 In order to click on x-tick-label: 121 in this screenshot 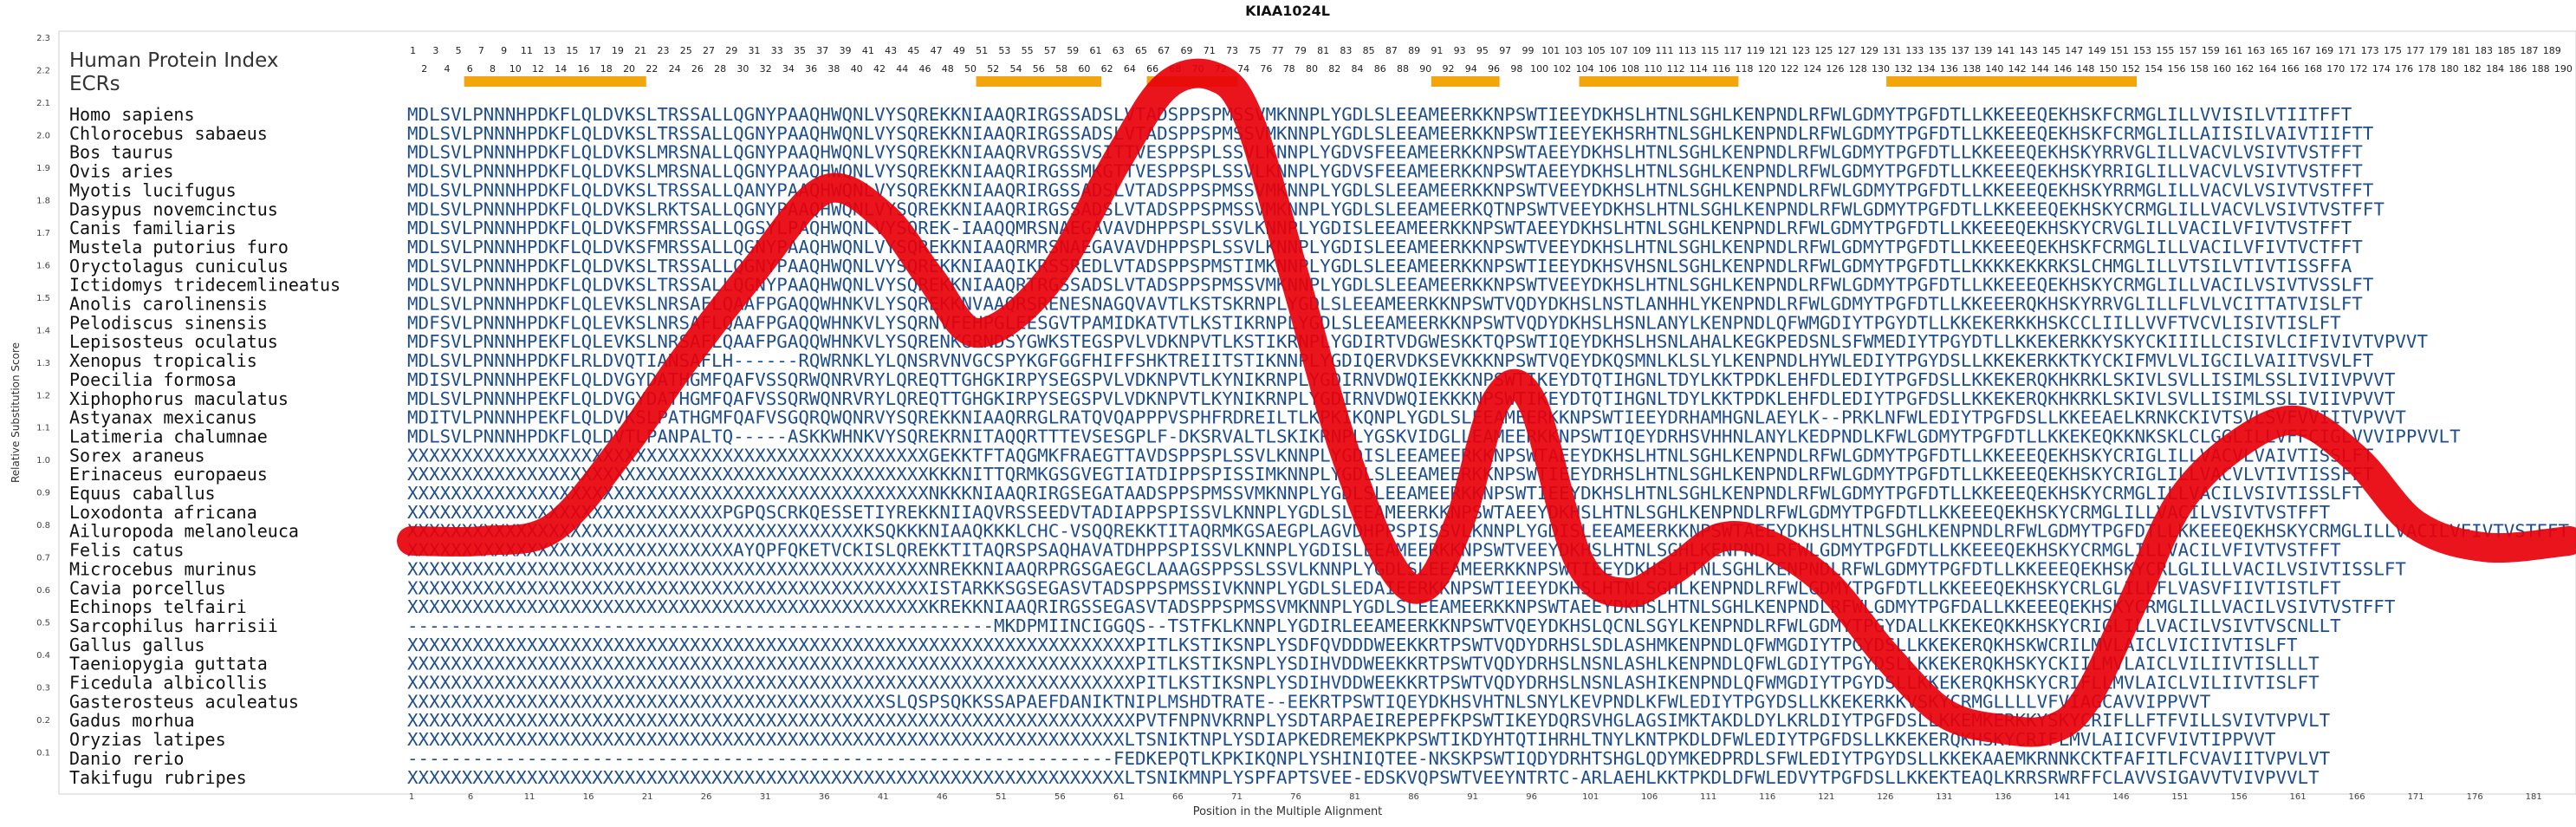, I will do `click(1826, 797)`.